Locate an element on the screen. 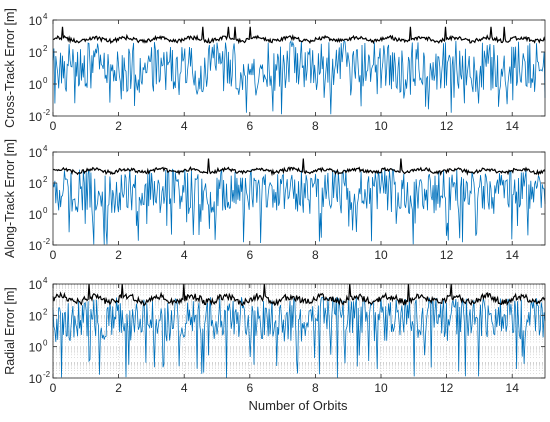  panel-1-y-tick-exponent: 4 is located at coordinates (45, 16).